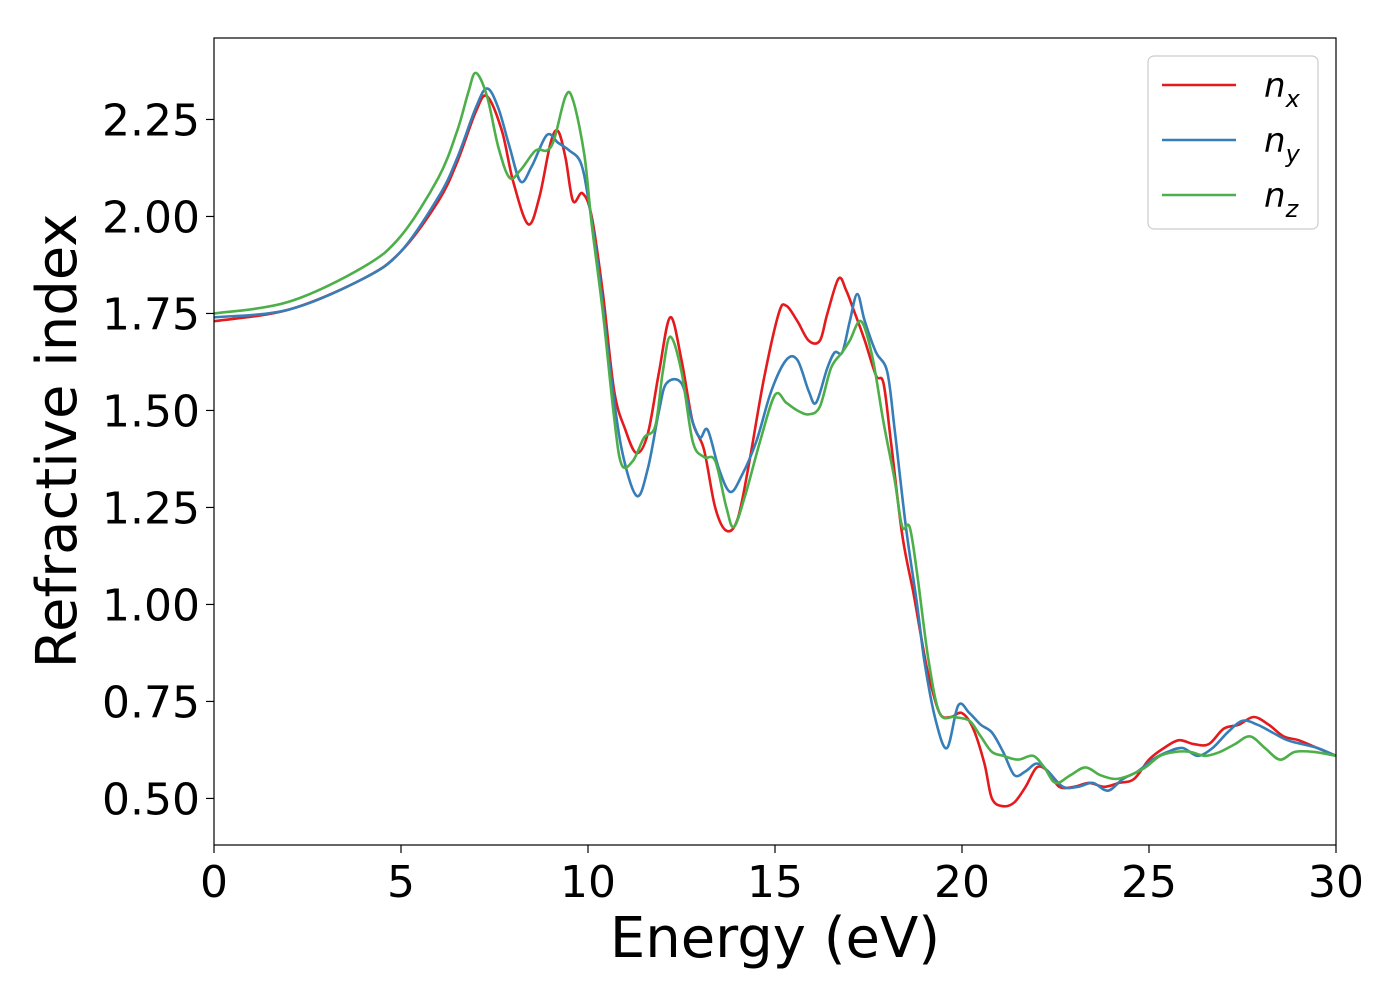  I want to click on y-tick-label: 2.25, so click(151, 120).